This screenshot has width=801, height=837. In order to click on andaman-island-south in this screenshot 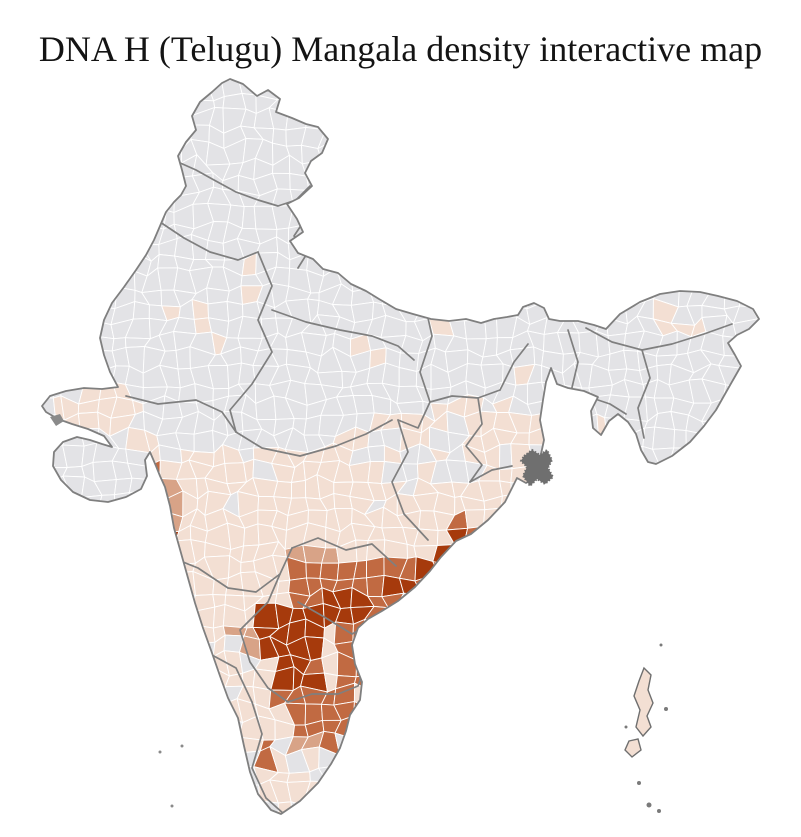, I will do `click(633, 748)`.